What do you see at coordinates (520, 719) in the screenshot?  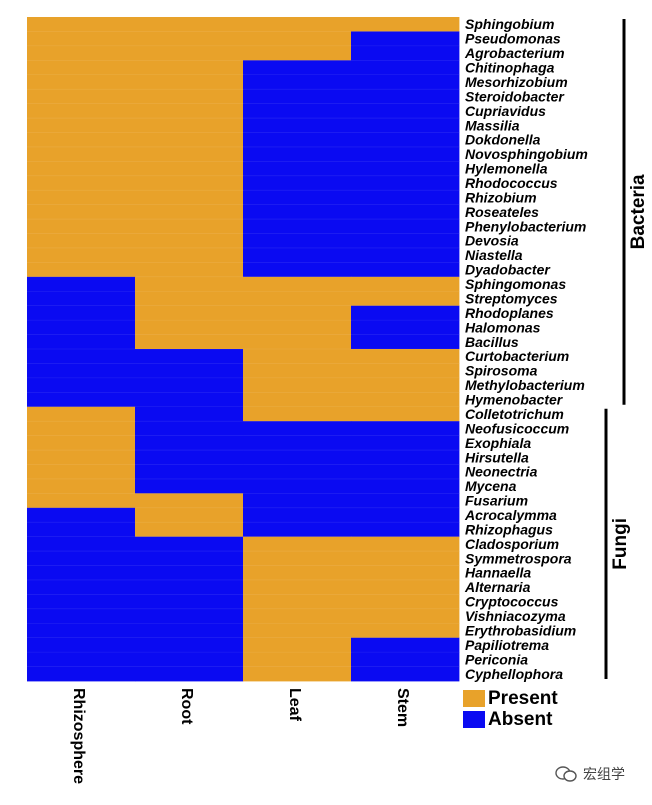 I see `legend-label-absent: Absent` at bounding box center [520, 719].